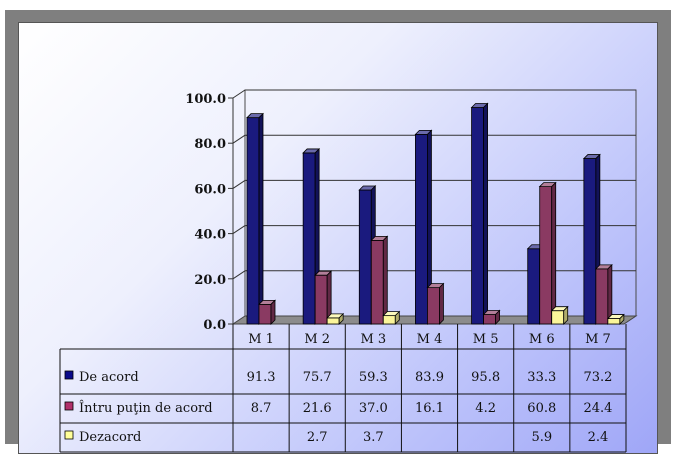  I want to click on x-tick-label: M 2, so click(317, 339).